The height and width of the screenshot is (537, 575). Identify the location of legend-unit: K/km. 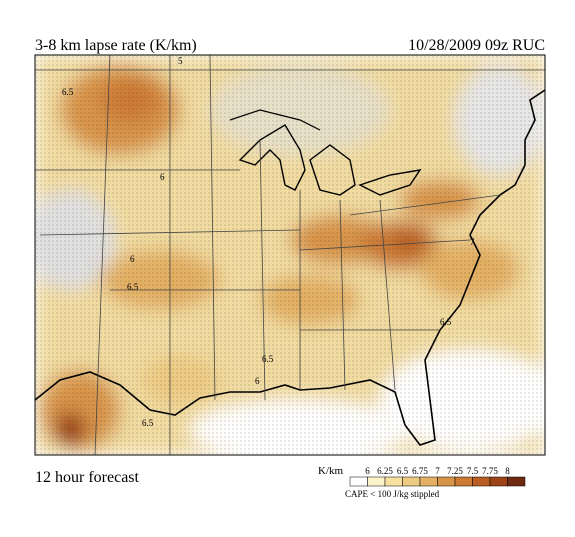
(331, 471).